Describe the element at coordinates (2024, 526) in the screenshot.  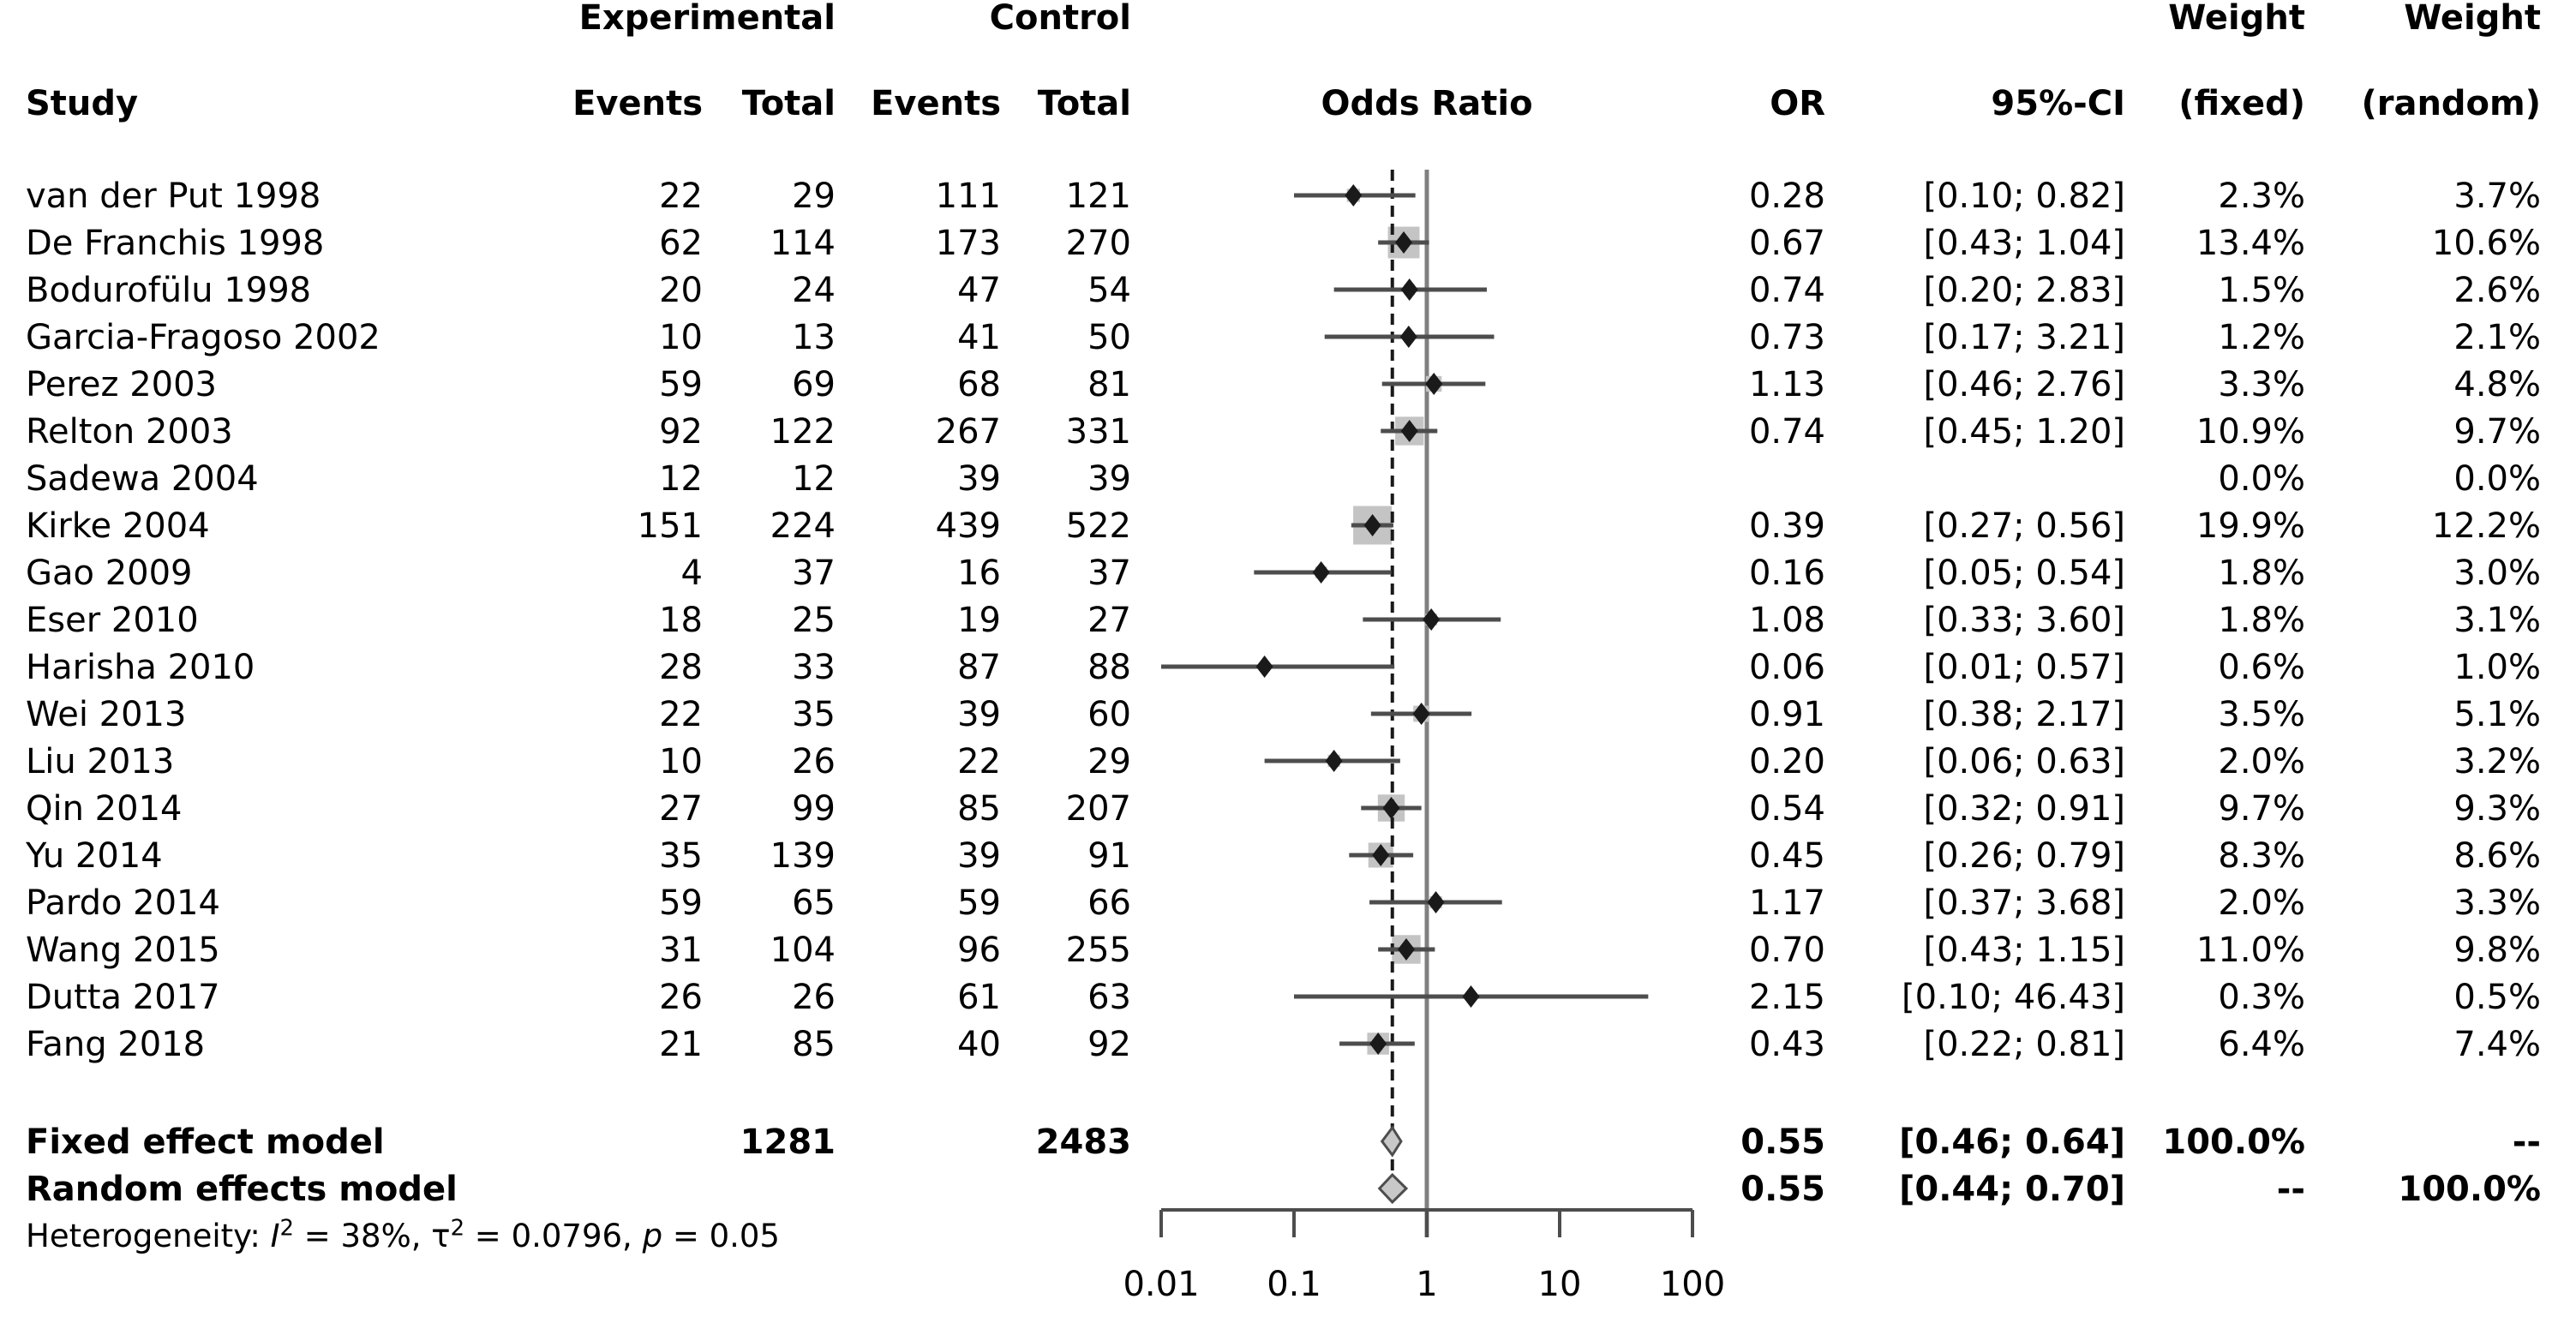
I see `ci-value: [0.27; 0.56]` at that location.